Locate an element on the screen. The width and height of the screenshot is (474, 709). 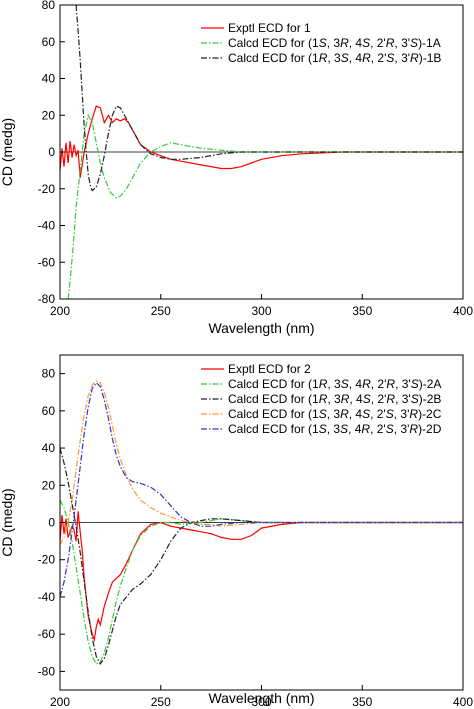
legend-entry-2: Calcd ECD for (1R, 3S, 4R, 2'R, 3'S)-2A is located at coordinates (334, 384).